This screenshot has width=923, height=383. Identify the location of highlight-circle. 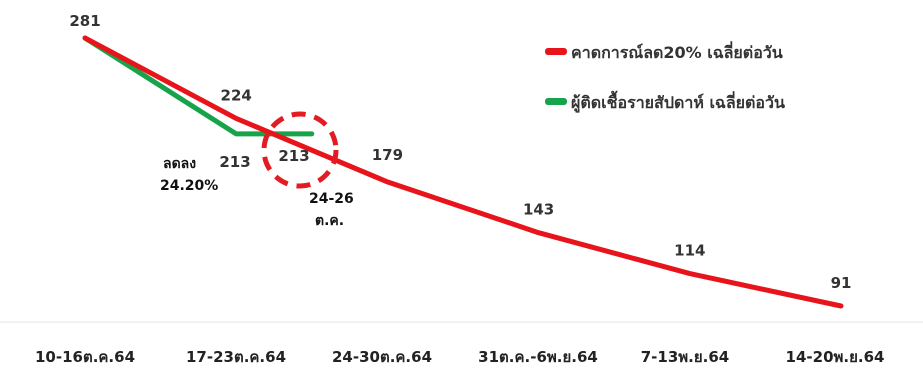
(300, 150).